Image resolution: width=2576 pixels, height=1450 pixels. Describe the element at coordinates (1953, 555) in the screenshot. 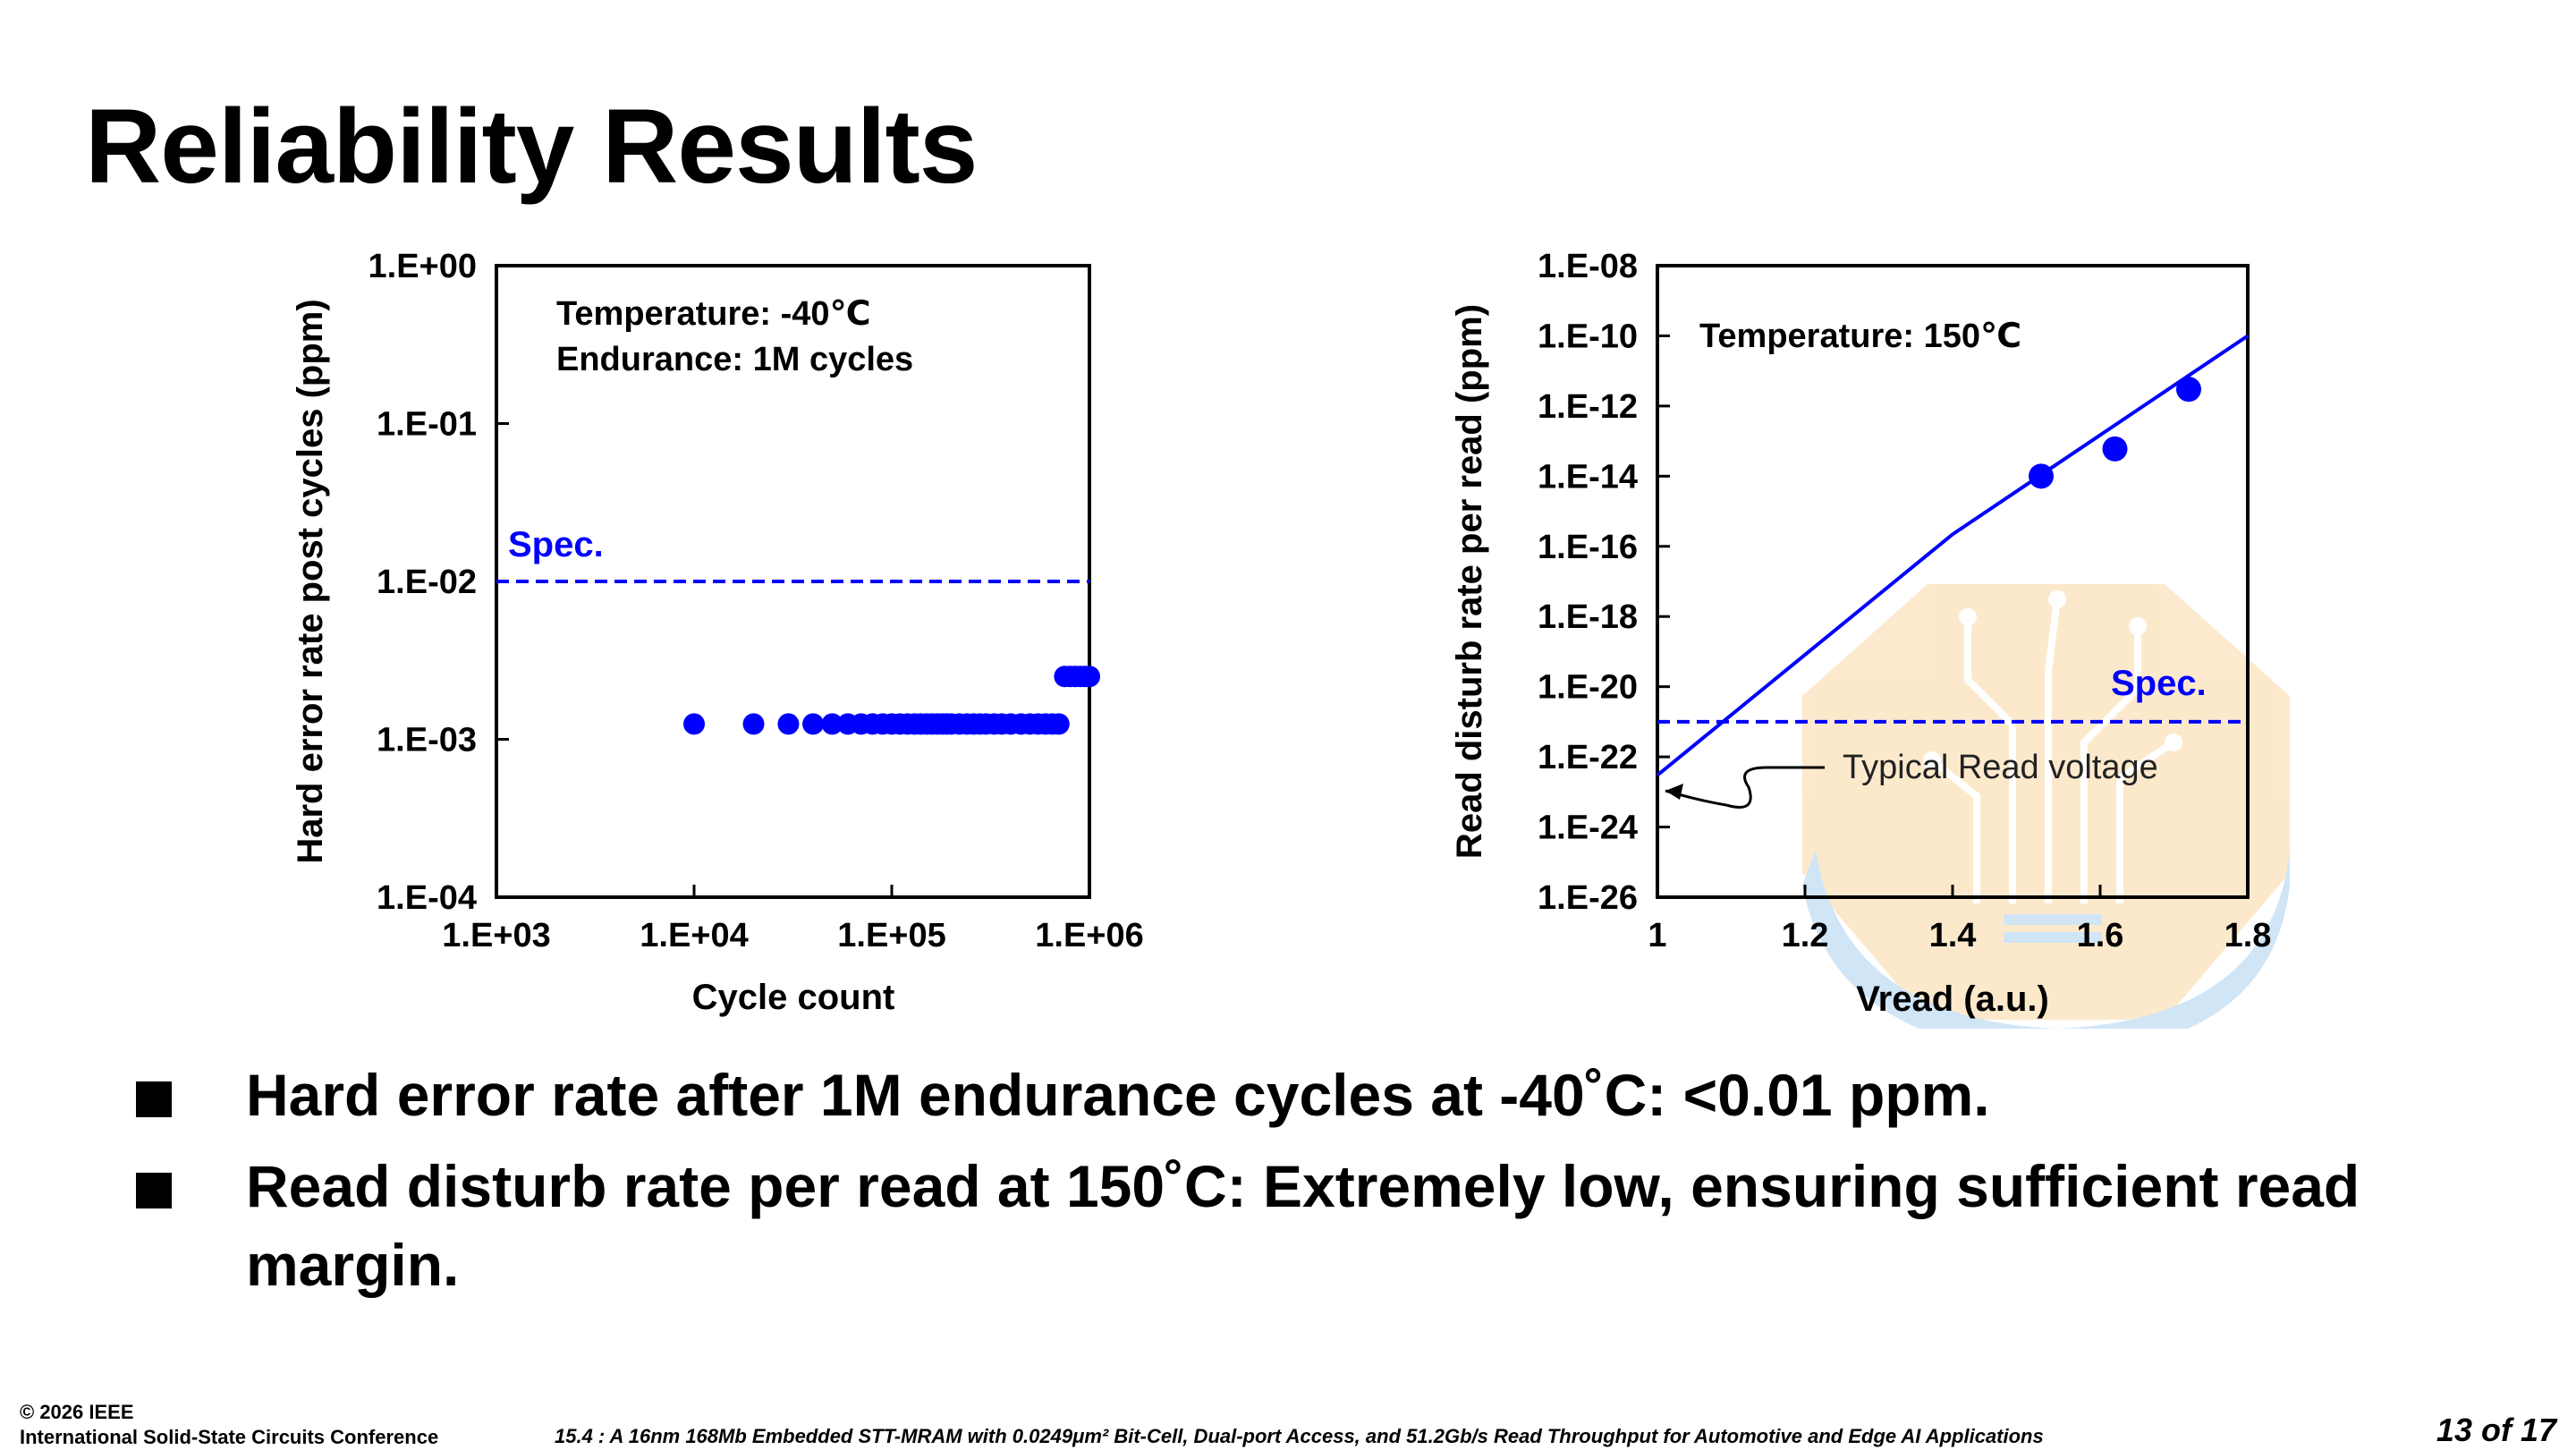

I see `fit-line` at that location.